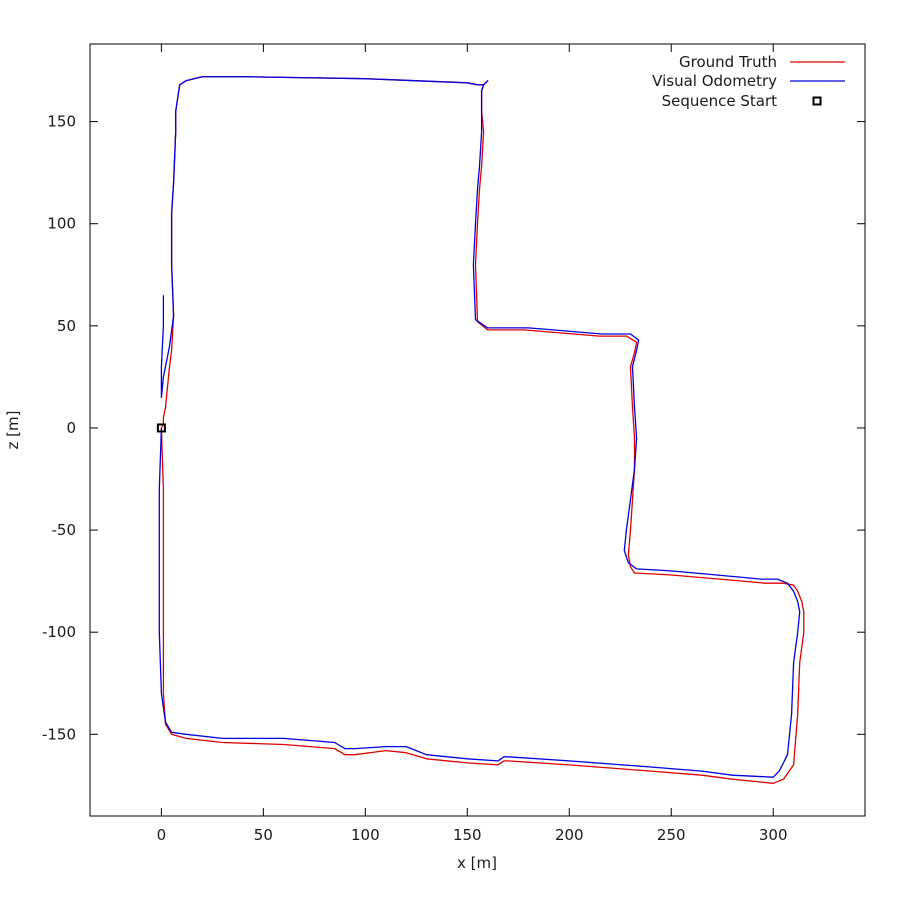 The image size is (900, 900). I want to click on x-tick-label: 50, so click(263, 835).